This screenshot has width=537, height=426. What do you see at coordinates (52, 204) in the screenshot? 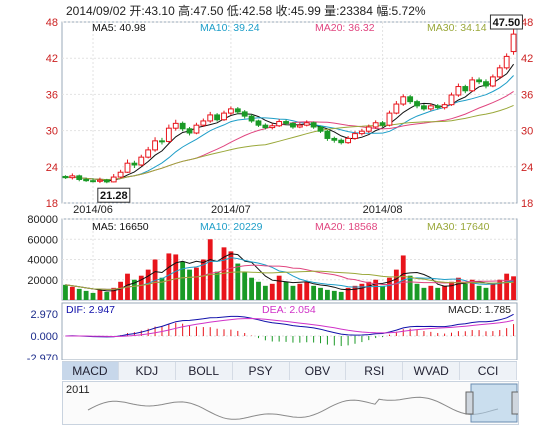
I see `price-y-tick-label: 18` at bounding box center [52, 204].